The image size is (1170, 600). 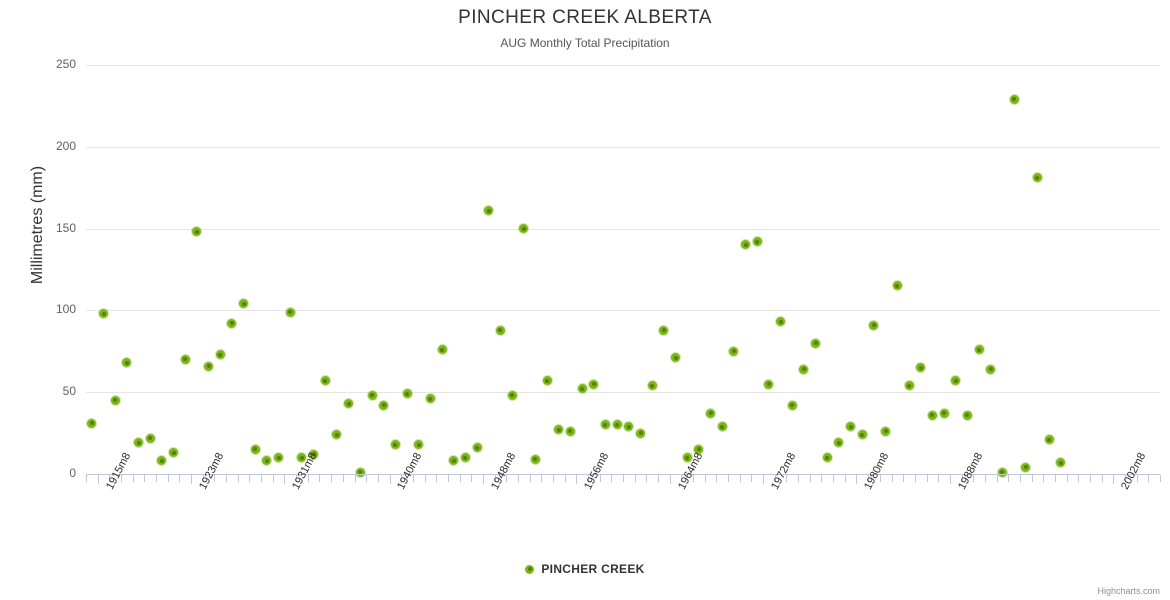 I want to click on legend-item-pincher-creek: PINCHER CREEK, so click(x=584, y=569).